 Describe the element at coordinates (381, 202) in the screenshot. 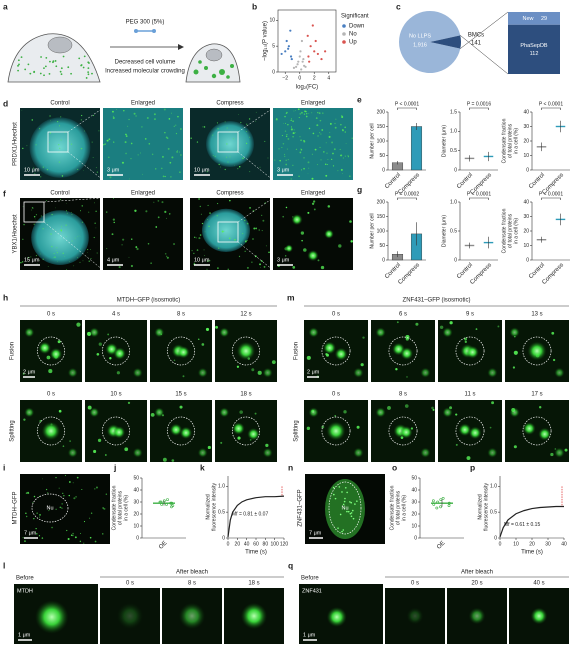

I see `y-tick-label: 200` at that location.